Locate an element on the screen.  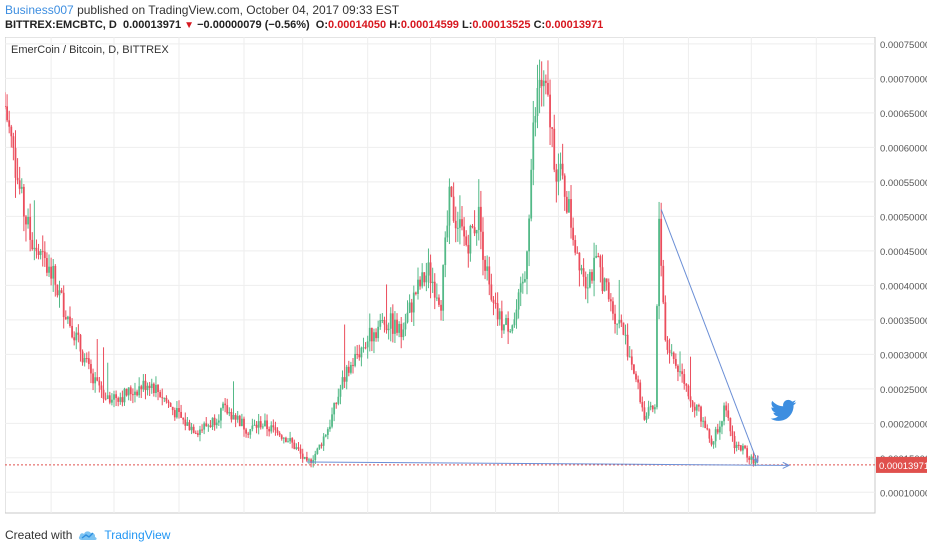
current-price-badge is located at coordinates (901, 464).